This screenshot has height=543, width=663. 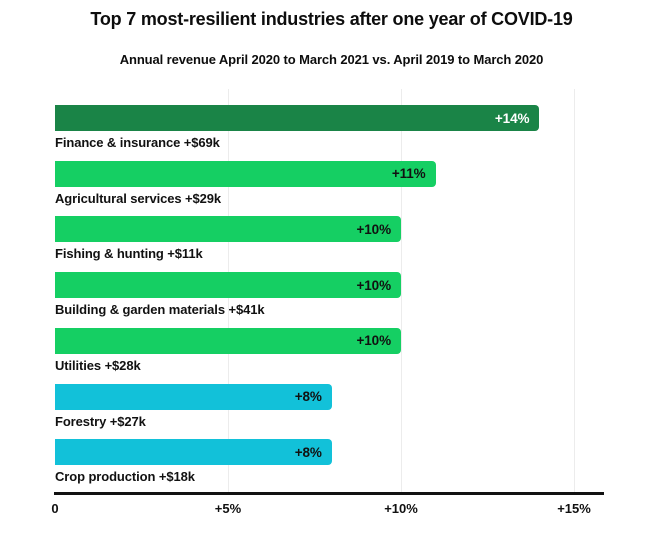 I want to click on bar-category-label: Building & garden materials +$41k, so click(x=160, y=310).